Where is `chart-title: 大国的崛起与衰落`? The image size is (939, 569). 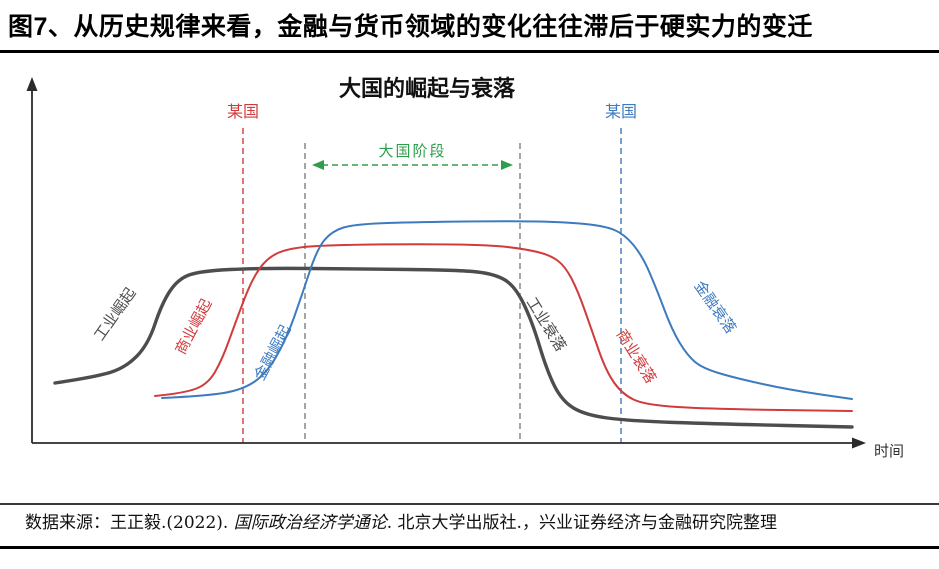 chart-title: 大国的崛起与衰落 is located at coordinates (427, 88).